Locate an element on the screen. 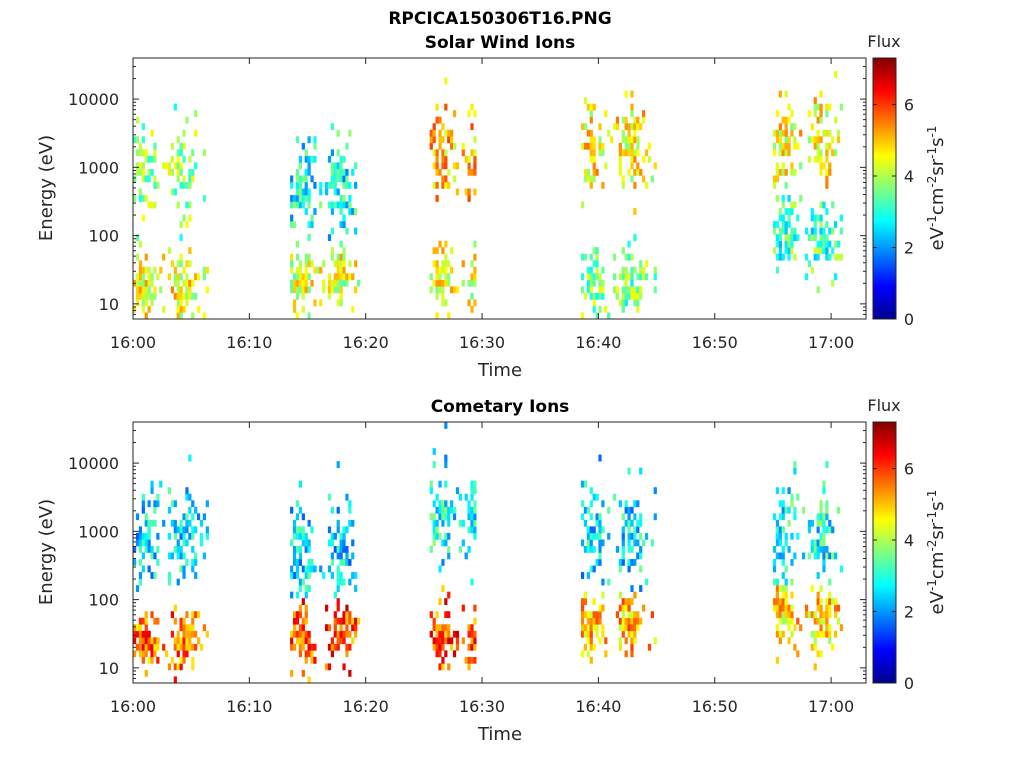 The width and height of the screenshot is (1024, 768). panel-title: Solar Wind Ions is located at coordinates (500, 43).